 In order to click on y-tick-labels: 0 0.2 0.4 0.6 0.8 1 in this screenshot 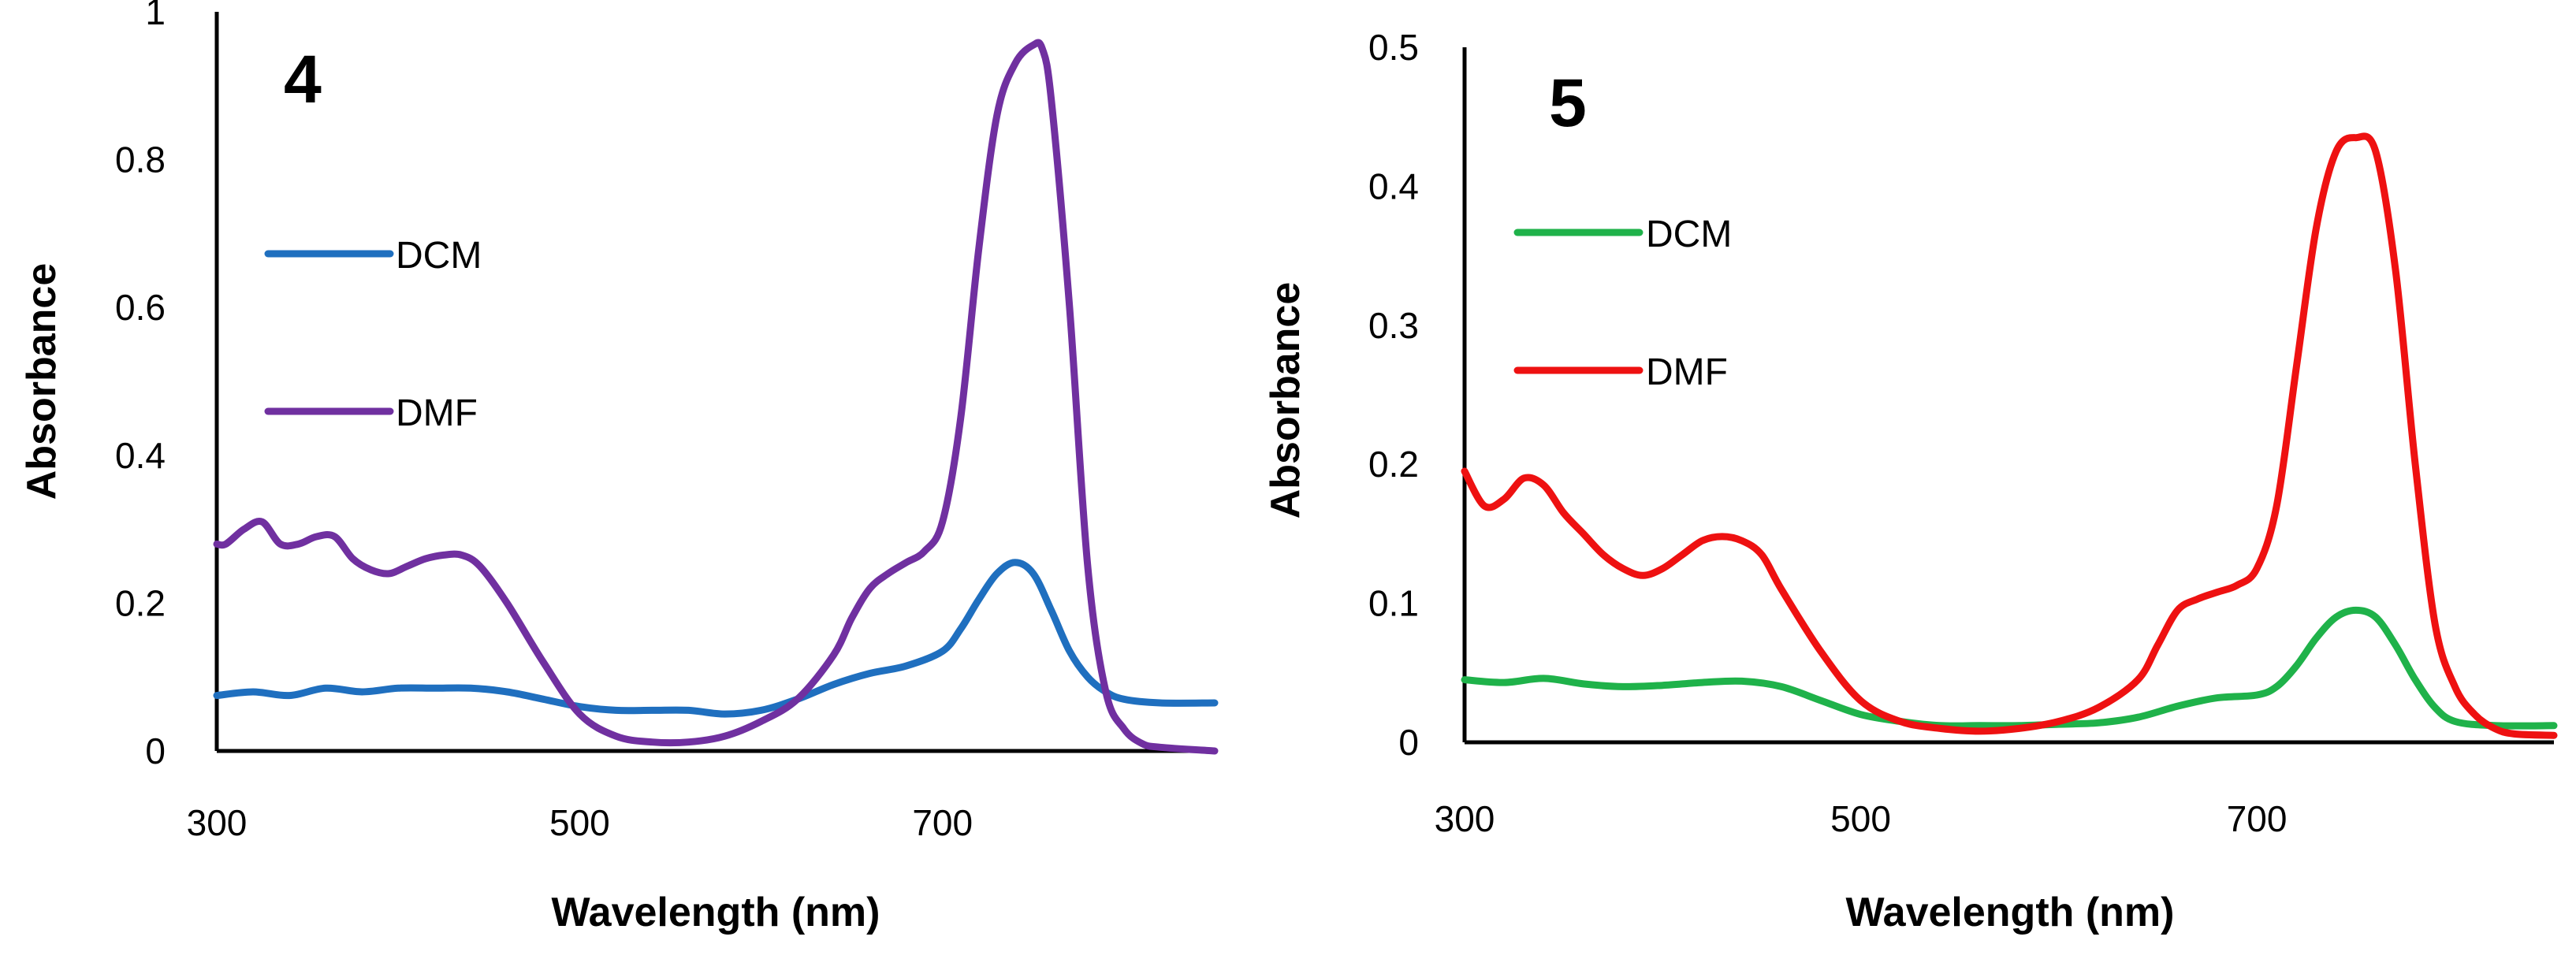, I will do `click(140, 385)`.